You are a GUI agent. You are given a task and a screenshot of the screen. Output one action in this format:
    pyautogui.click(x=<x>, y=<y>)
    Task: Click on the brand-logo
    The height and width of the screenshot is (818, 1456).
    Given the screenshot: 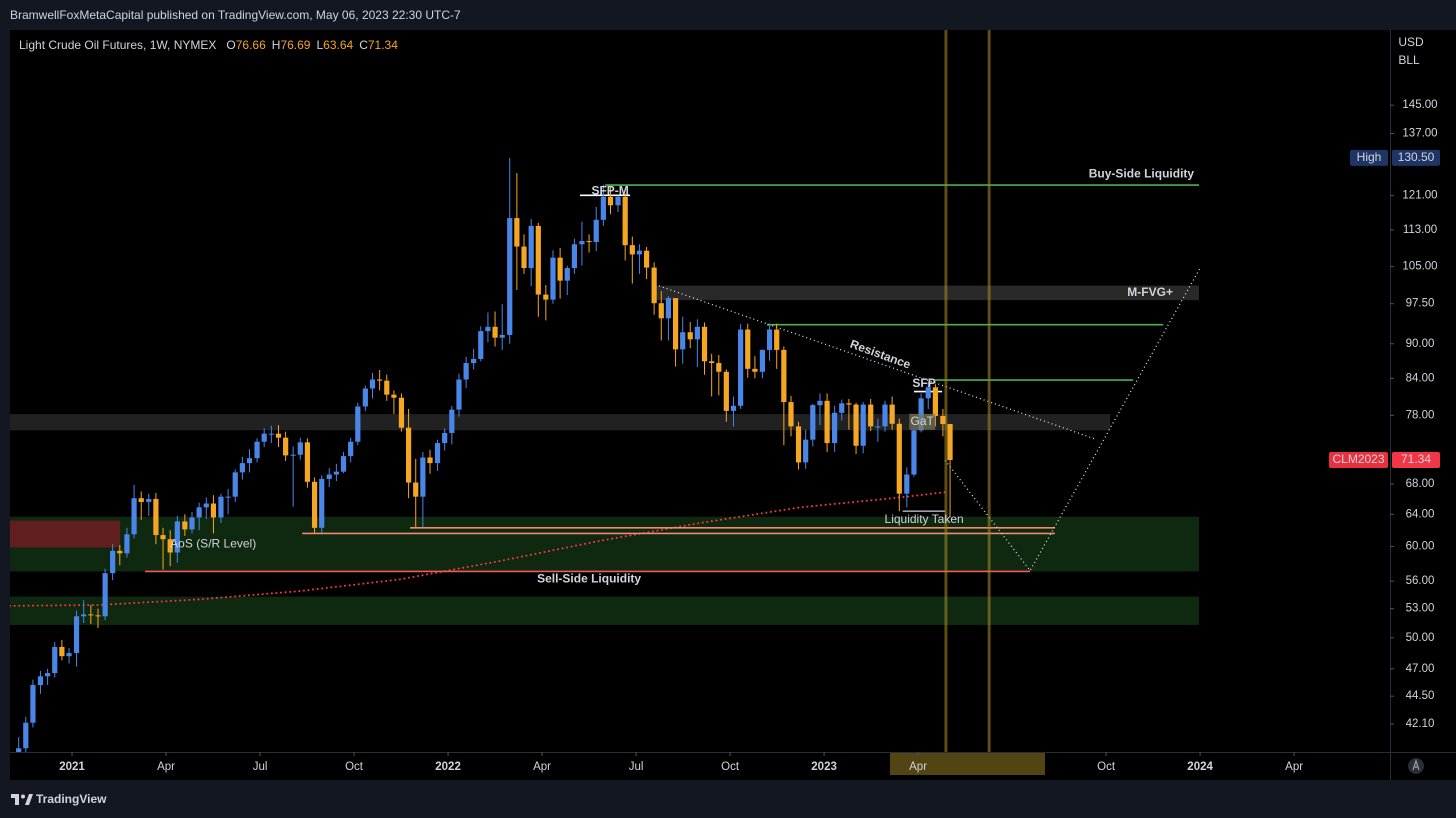 What is the action you would take?
    pyautogui.click(x=22, y=799)
    